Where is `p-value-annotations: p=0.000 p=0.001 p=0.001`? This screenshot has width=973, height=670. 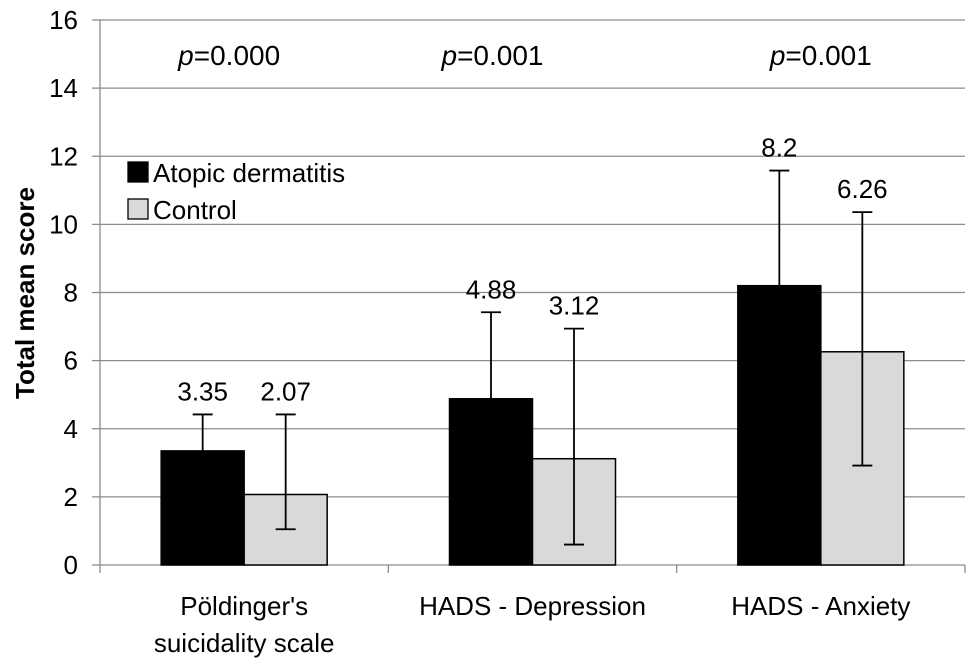
p-value-annotations: p=0.000 p=0.001 p=0.001 is located at coordinates (524, 55).